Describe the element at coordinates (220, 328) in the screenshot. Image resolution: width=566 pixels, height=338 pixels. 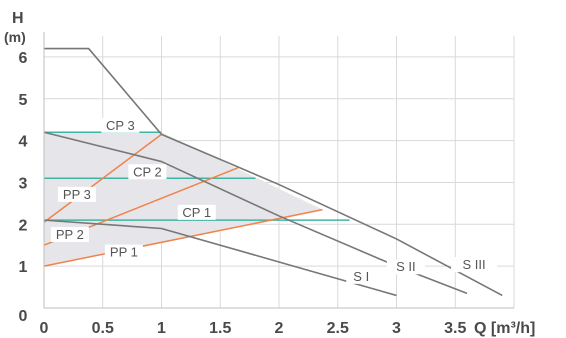
I see `x-tick-label: 1.5` at that location.